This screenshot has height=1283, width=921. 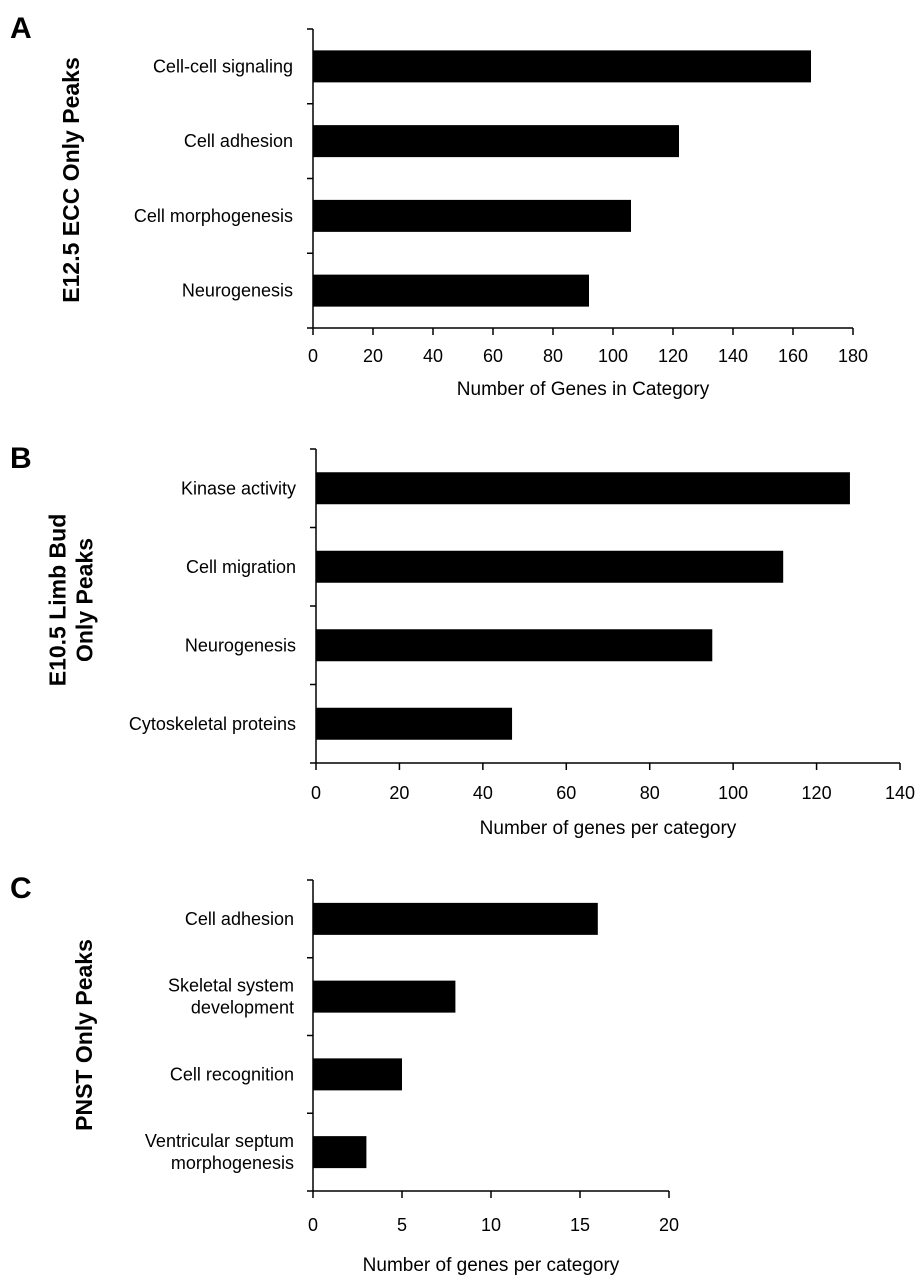 What do you see at coordinates (84, 1035) in the screenshot?
I see `y-axis-label: PNST Only Peaks` at bounding box center [84, 1035].